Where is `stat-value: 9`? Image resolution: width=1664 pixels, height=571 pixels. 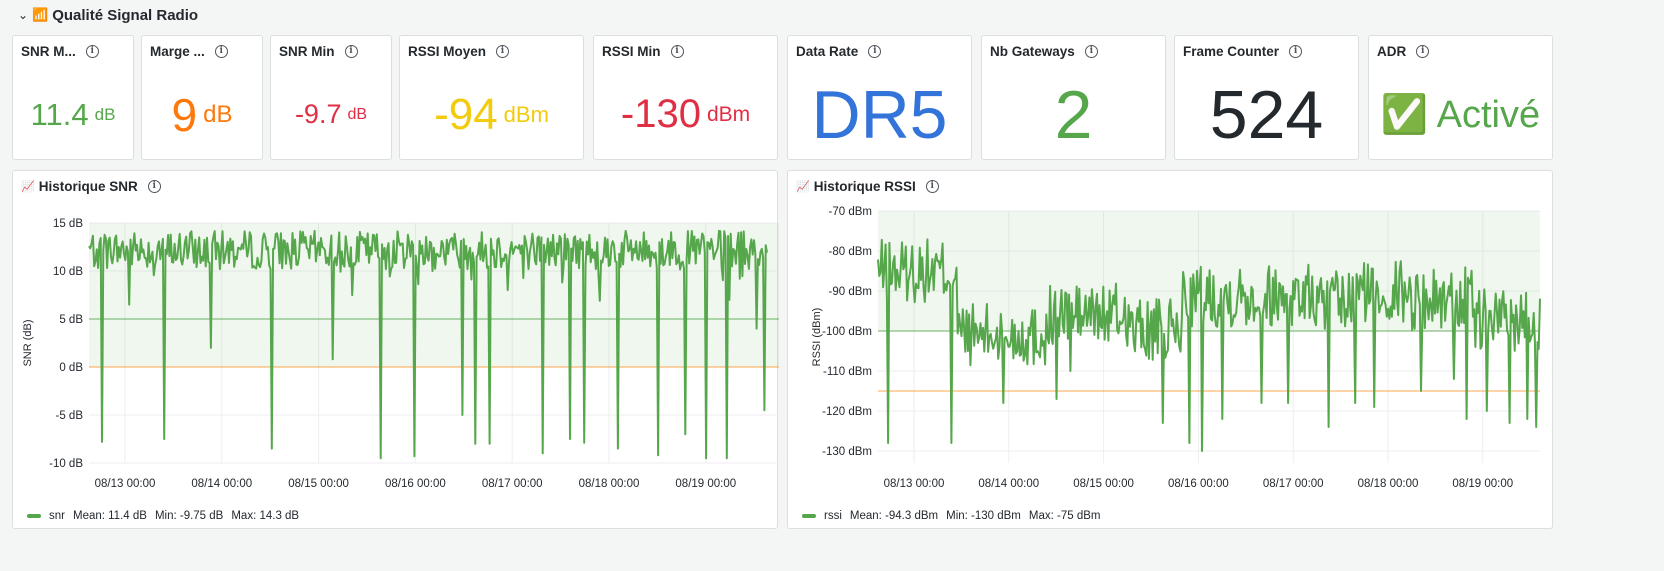
stat-value: 9 is located at coordinates (184, 114).